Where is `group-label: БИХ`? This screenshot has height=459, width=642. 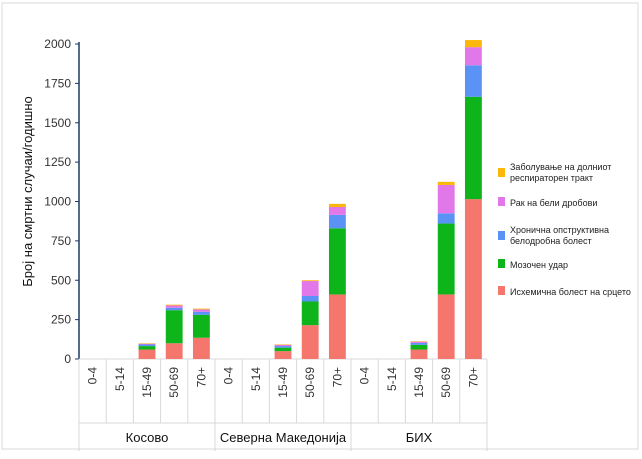
group-label: БИХ is located at coordinates (419, 437).